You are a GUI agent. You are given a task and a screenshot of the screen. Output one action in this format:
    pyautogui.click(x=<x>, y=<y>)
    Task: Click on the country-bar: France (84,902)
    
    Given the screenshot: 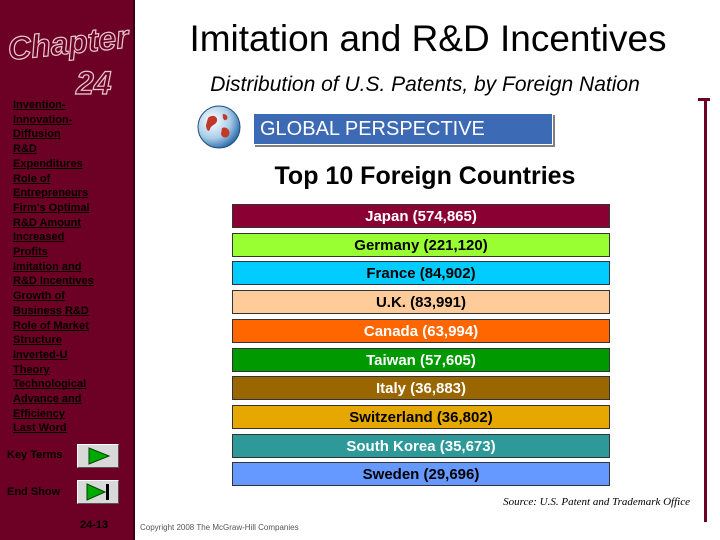 What is the action you would take?
    pyautogui.click(x=421, y=273)
    